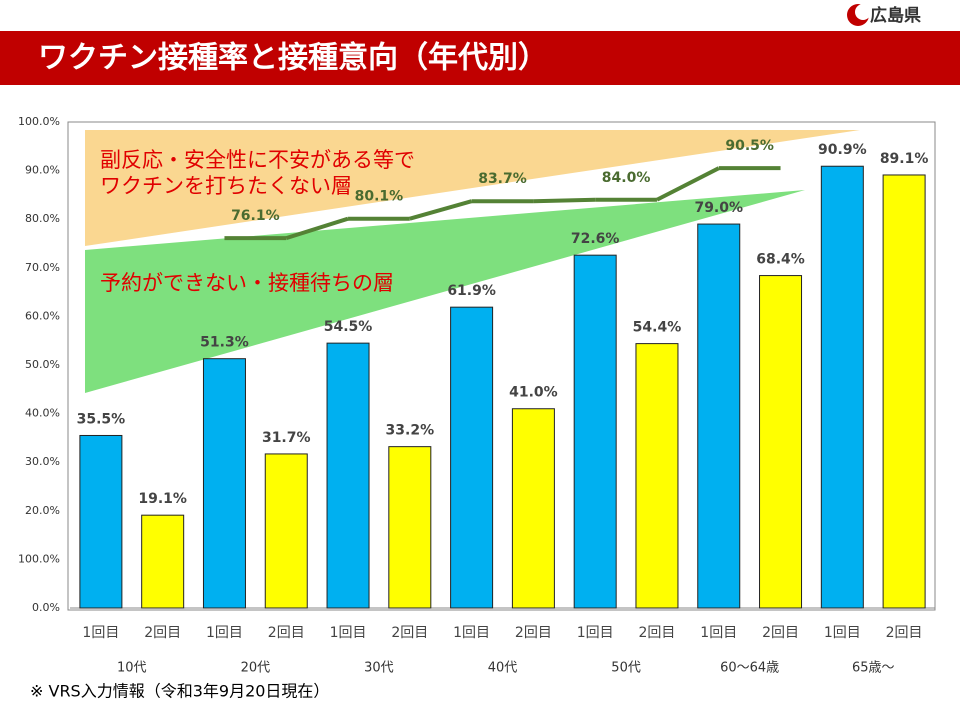 Image resolution: width=960 pixels, height=720 pixels. What do you see at coordinates (255, 216) in the screenshot?
I see `line-value-label: 76.1%` at bounding box center [255, 216].